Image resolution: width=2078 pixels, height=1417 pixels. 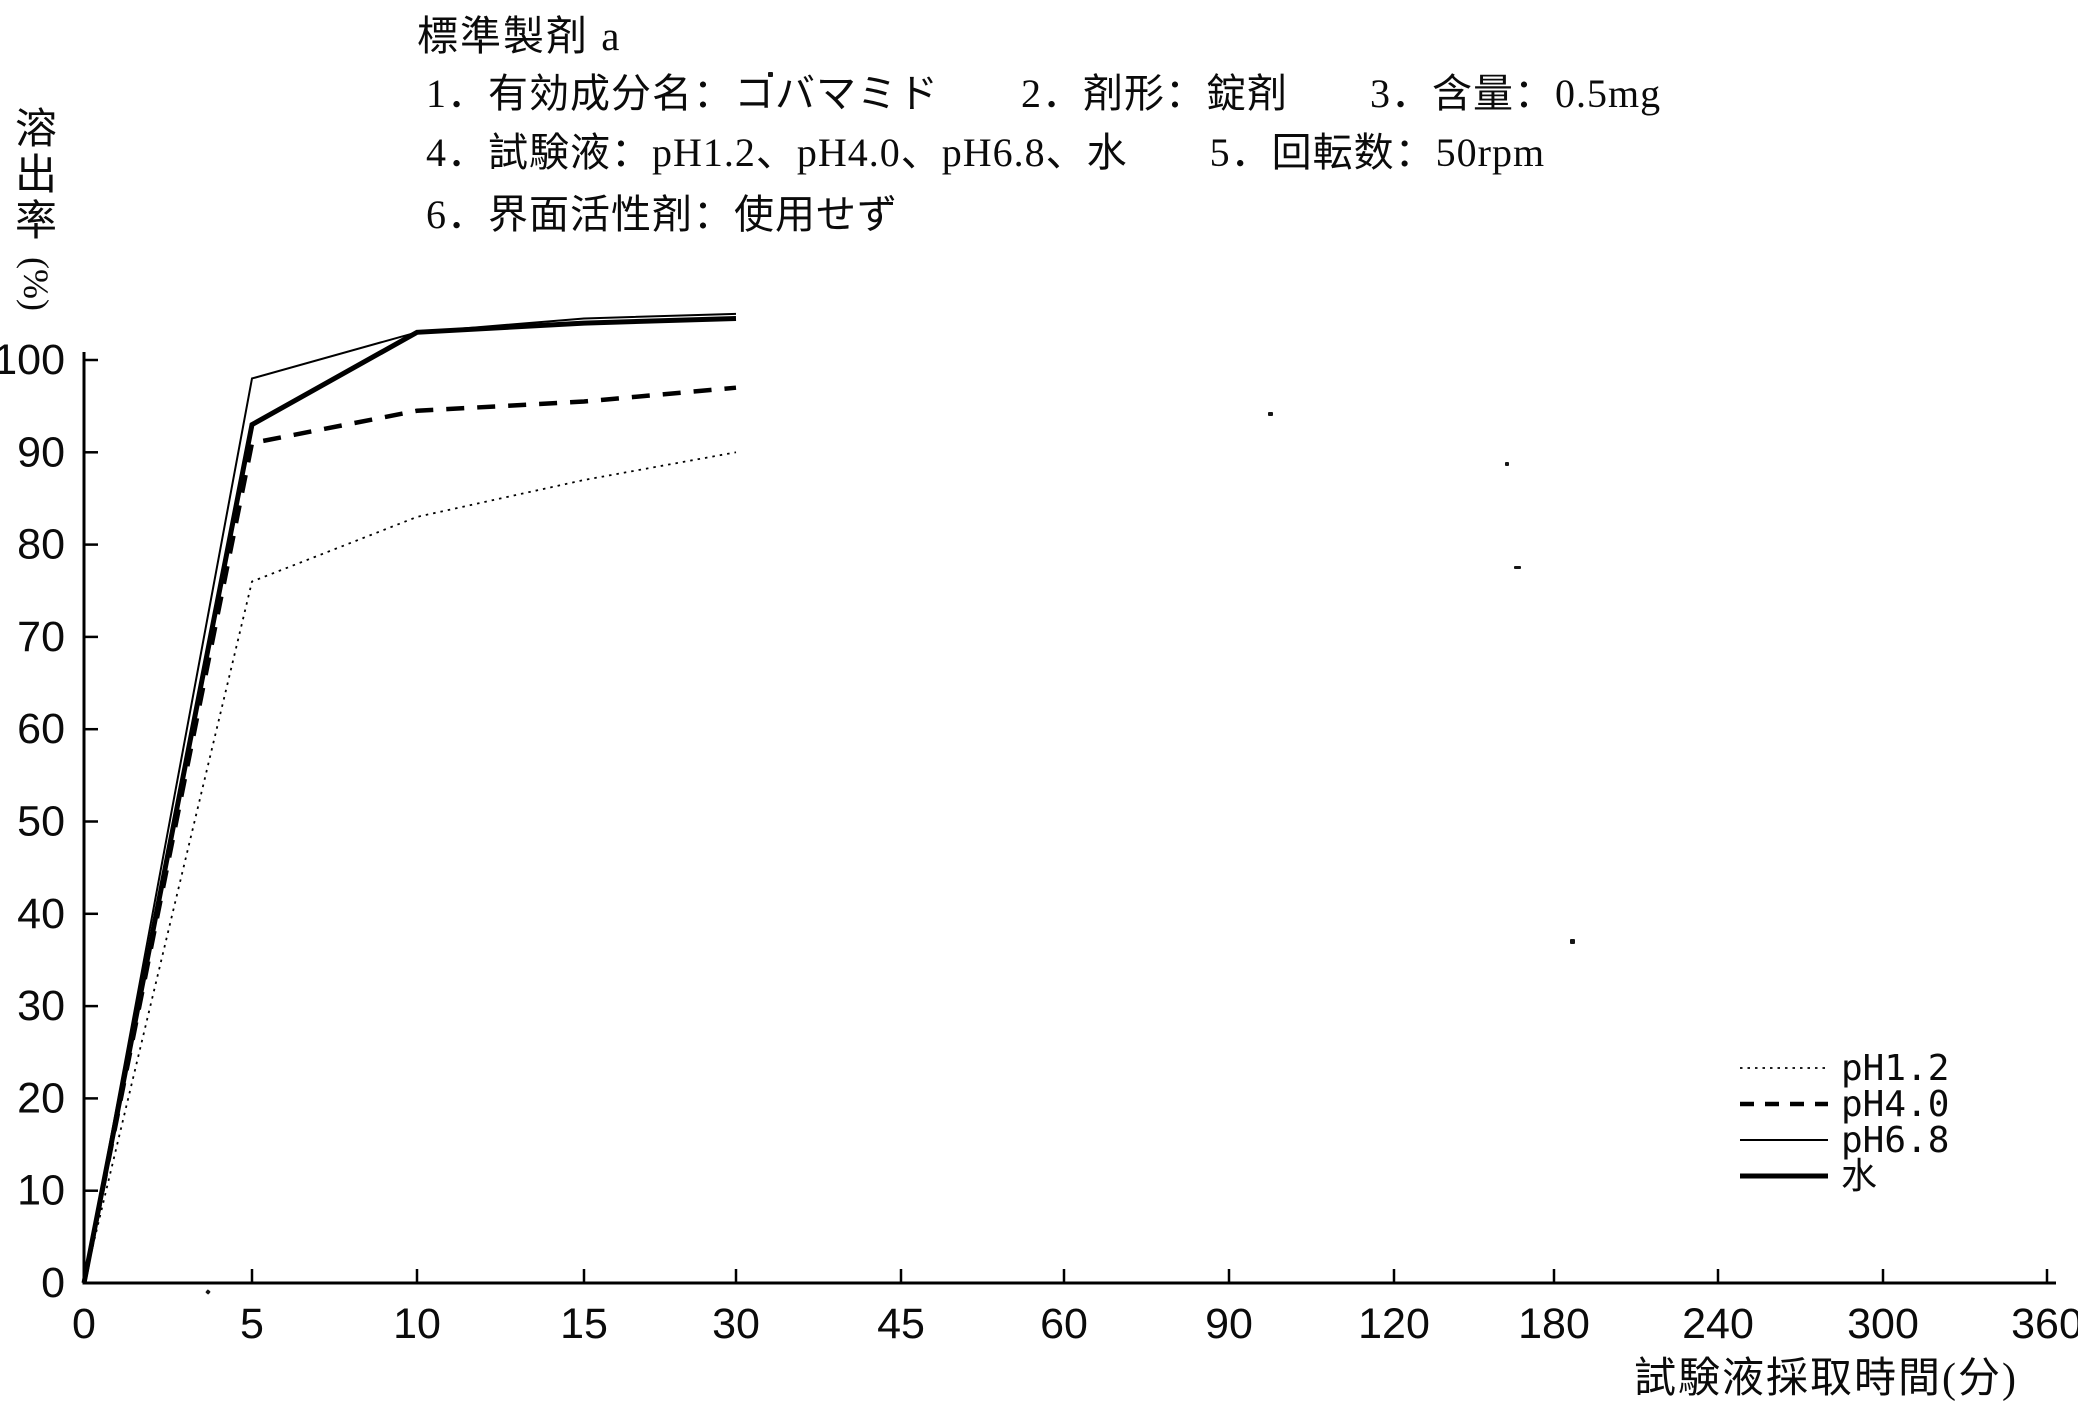 What do you see at coordinates (1895, 1140) in the screenshot?
I see `legend-label-pH6.8: pH6.8` at bounding box center [1895, 1140].